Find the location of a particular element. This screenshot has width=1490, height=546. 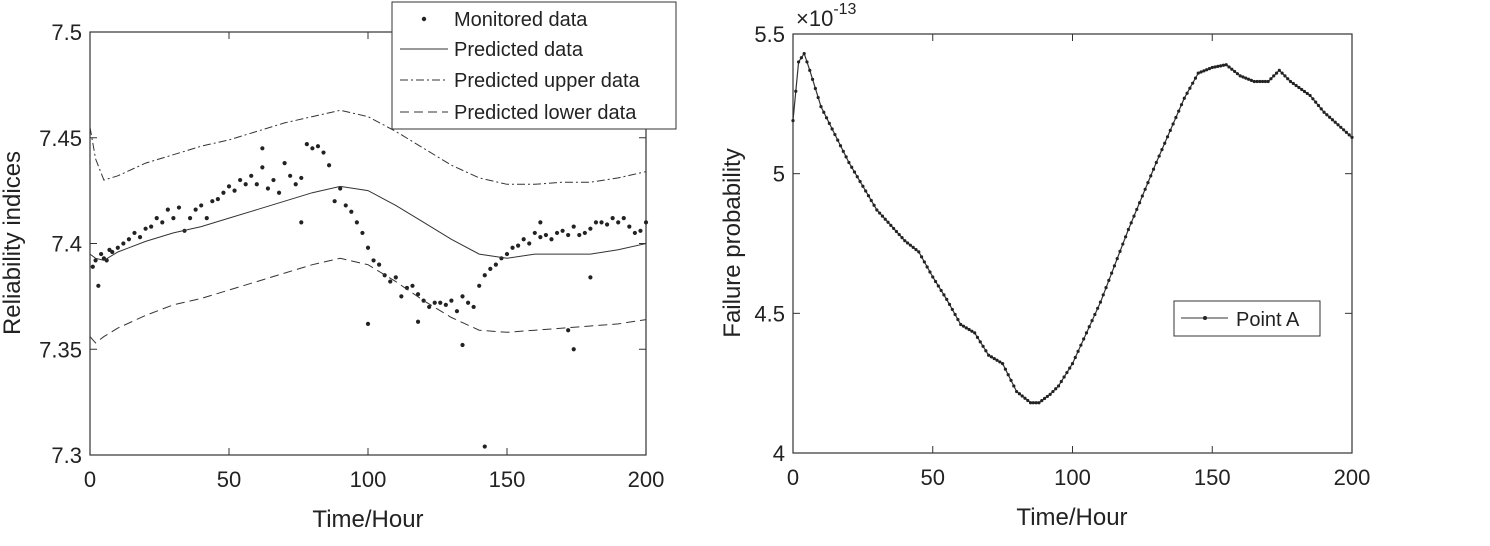

legend-label-point-a: Point A is located at coordinates (1268, 320).